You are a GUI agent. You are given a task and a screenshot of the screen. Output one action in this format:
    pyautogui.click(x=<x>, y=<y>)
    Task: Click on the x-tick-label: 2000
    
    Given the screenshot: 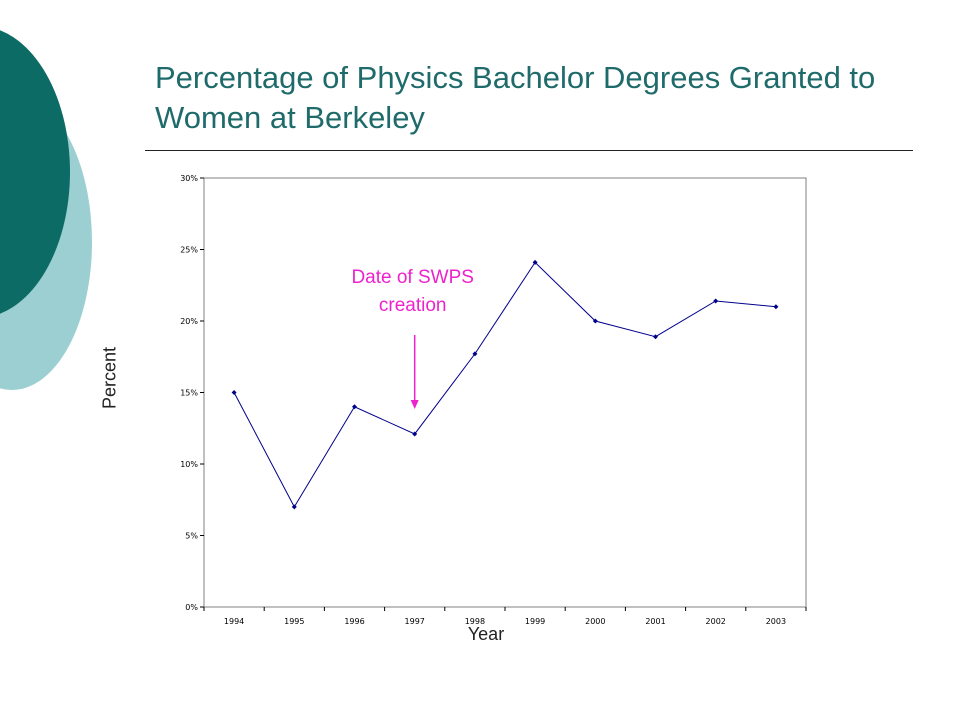 What is the action you would take?
    pyautogui.click(x=595, y=621)
    